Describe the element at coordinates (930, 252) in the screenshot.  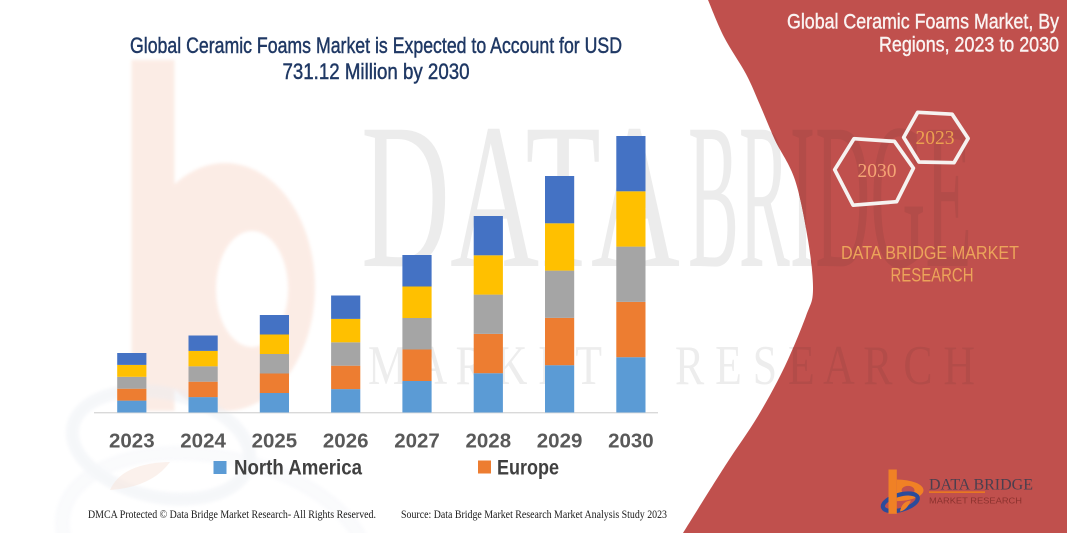
I see `svg-text: DATA BRIDGE MARKET` at that location.